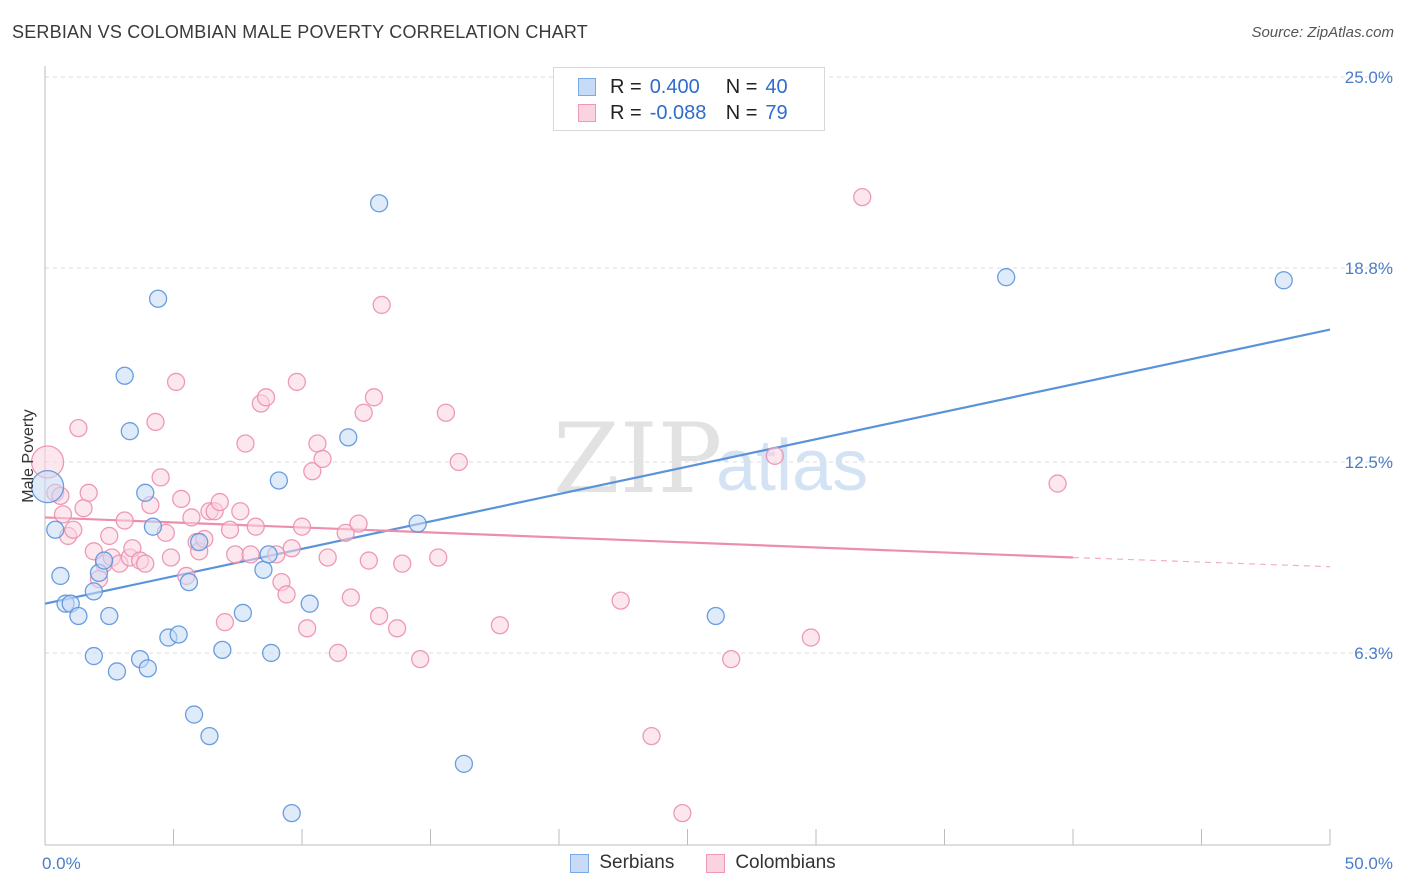 This screenshot has height=892, width=1406. I want to click on legend-n-value: 79, so click(776, 112).